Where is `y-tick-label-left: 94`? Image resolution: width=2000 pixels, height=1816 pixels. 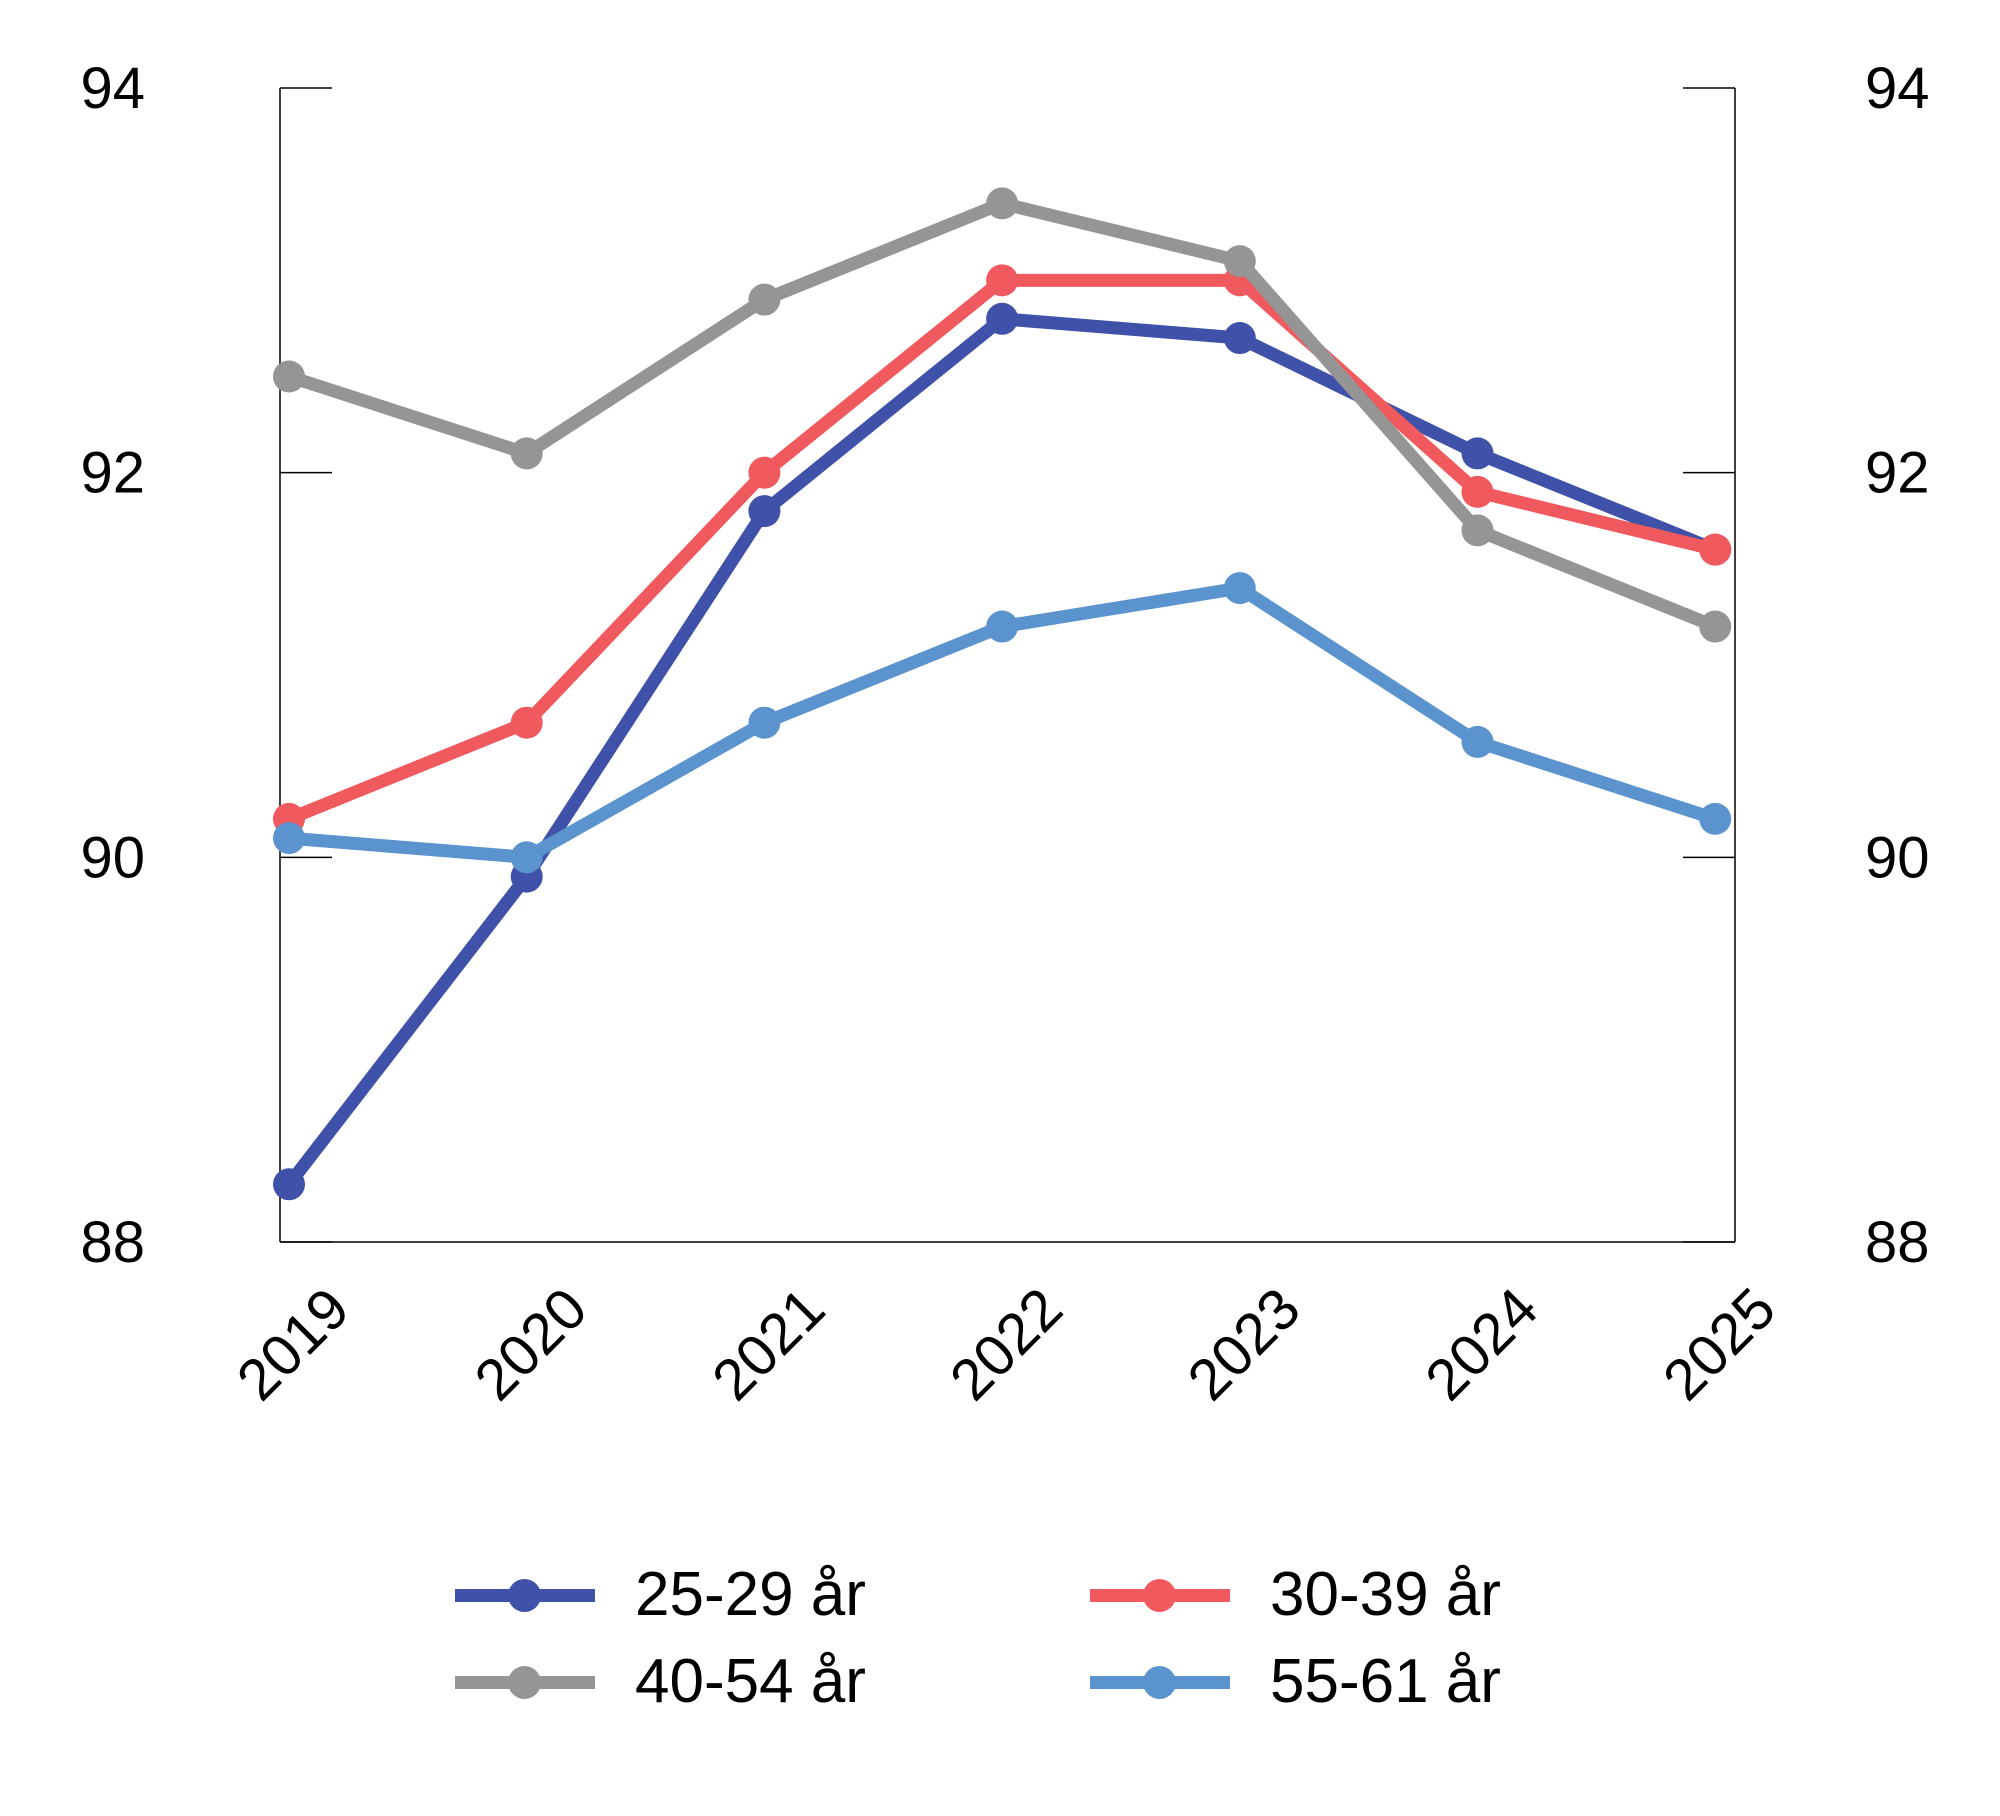
y-tick-label-left: 94 is located at coordinates (112, 88).